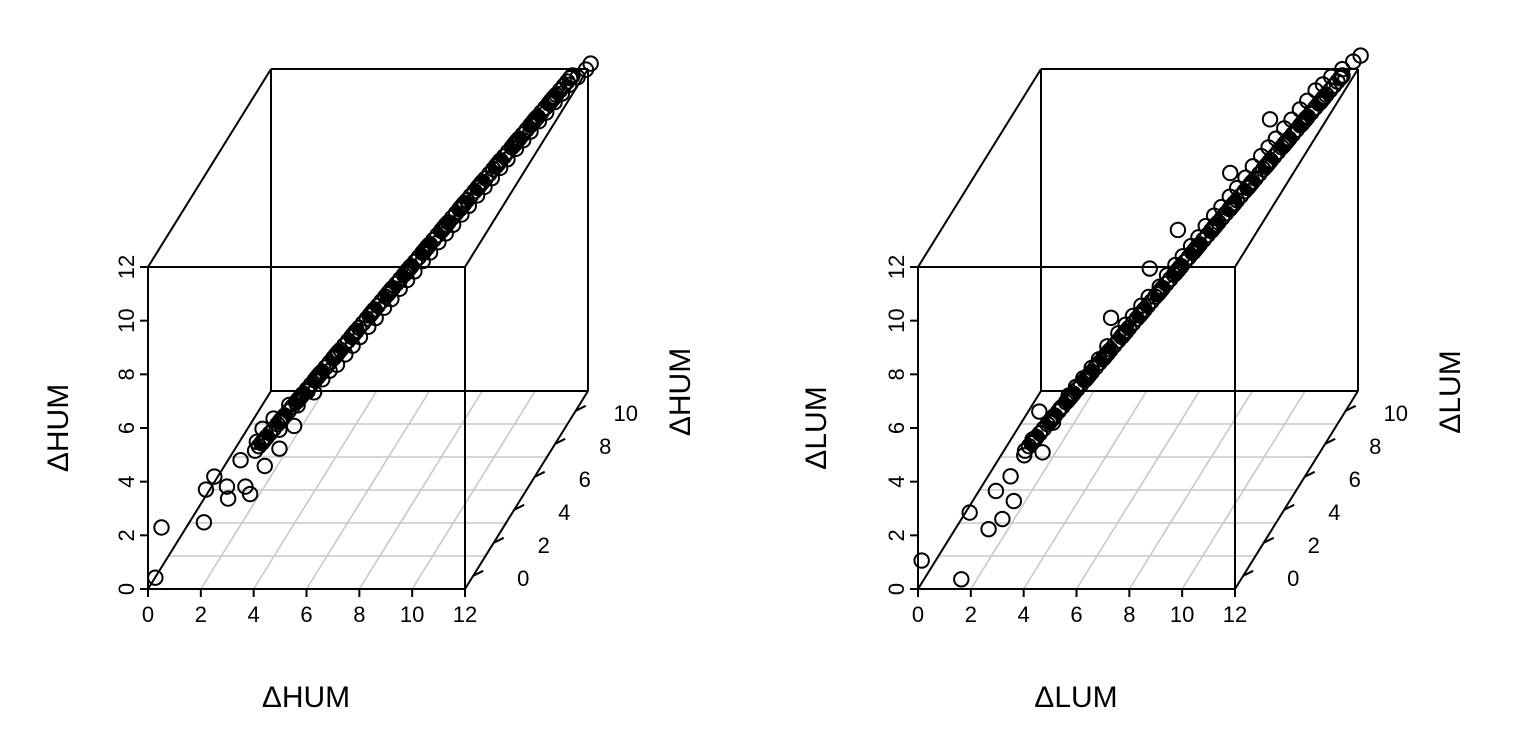 The image size is (1518, 752). I want to click on x-axis-title: ΔLUM, so click(1075, 697).